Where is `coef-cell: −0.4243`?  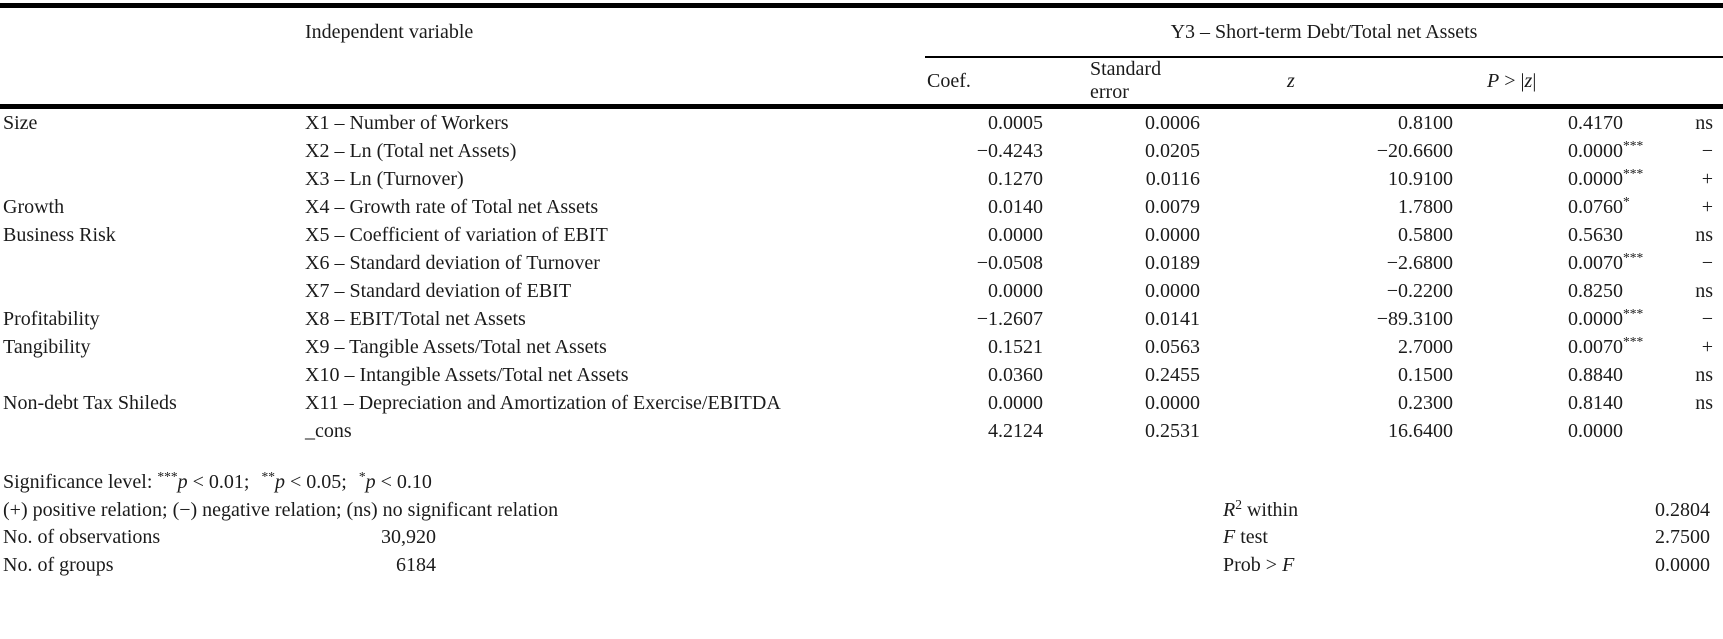
coef-cell: −0.4243 is located at coordinates (1009, 151).